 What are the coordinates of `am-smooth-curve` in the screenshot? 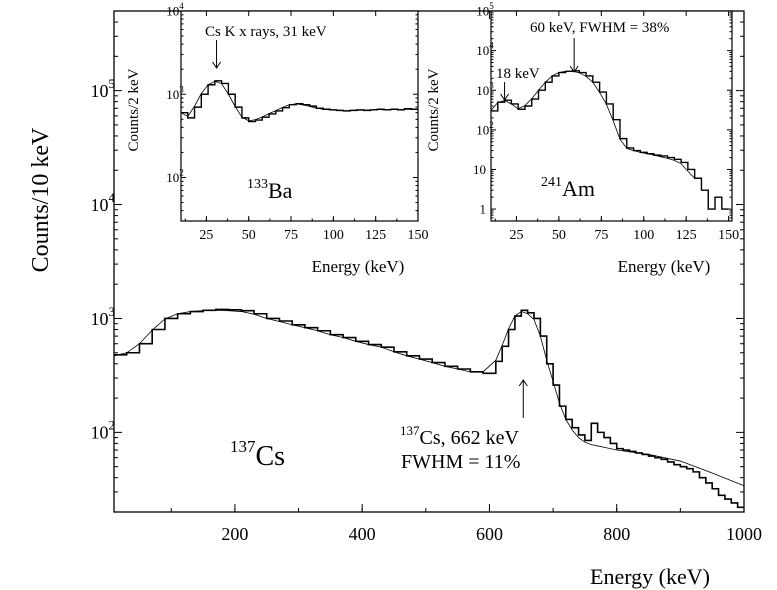 It's located at (592, 124).